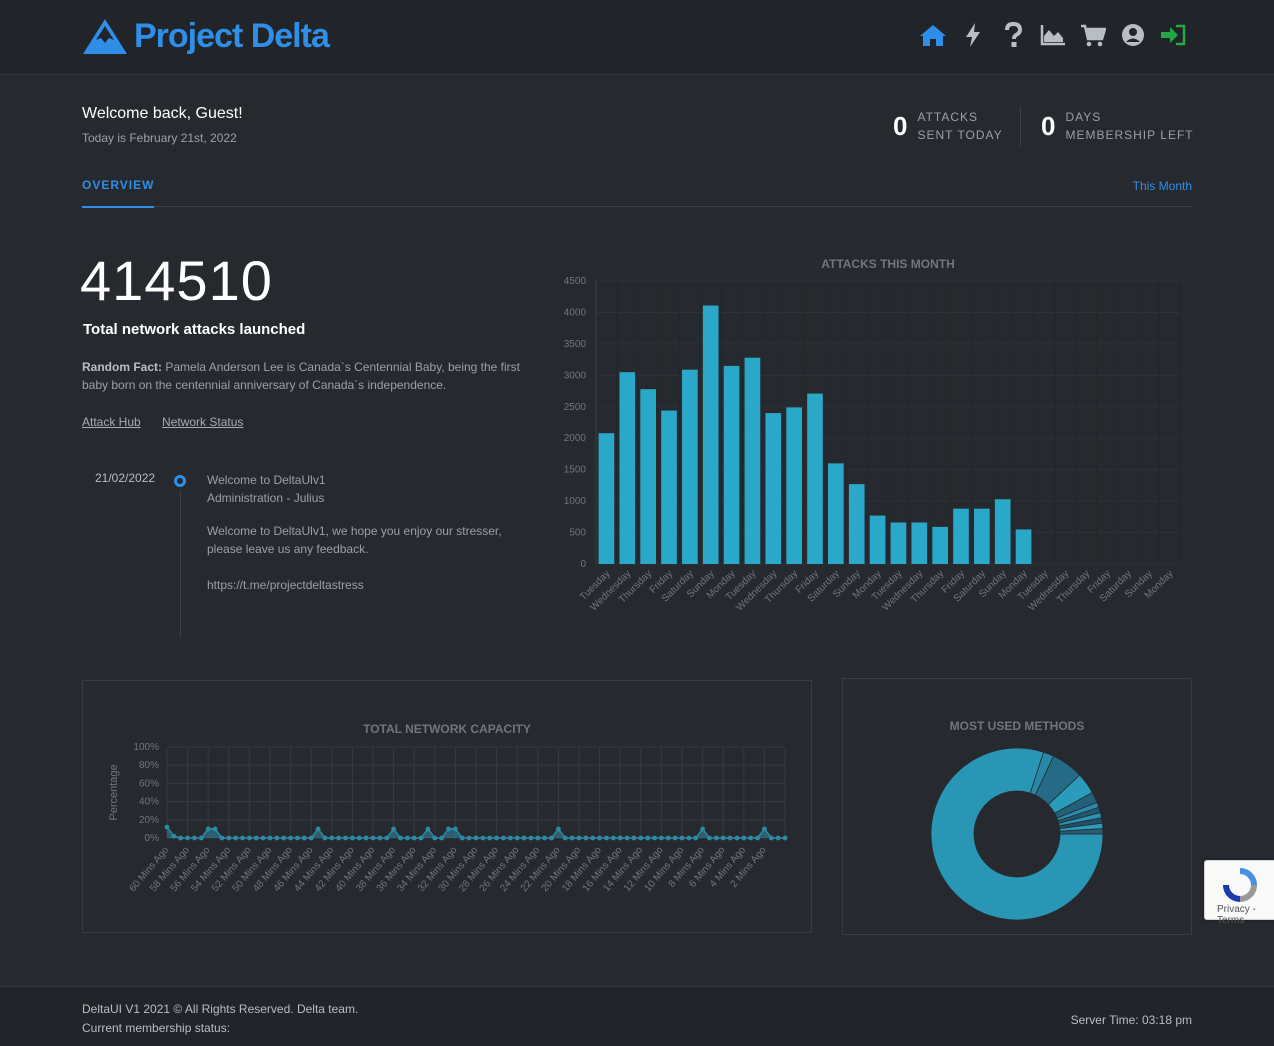 This screenshot has height=1046, width=1274. I want to click on tab-overview: OVERVIEW, so click(118, 193).